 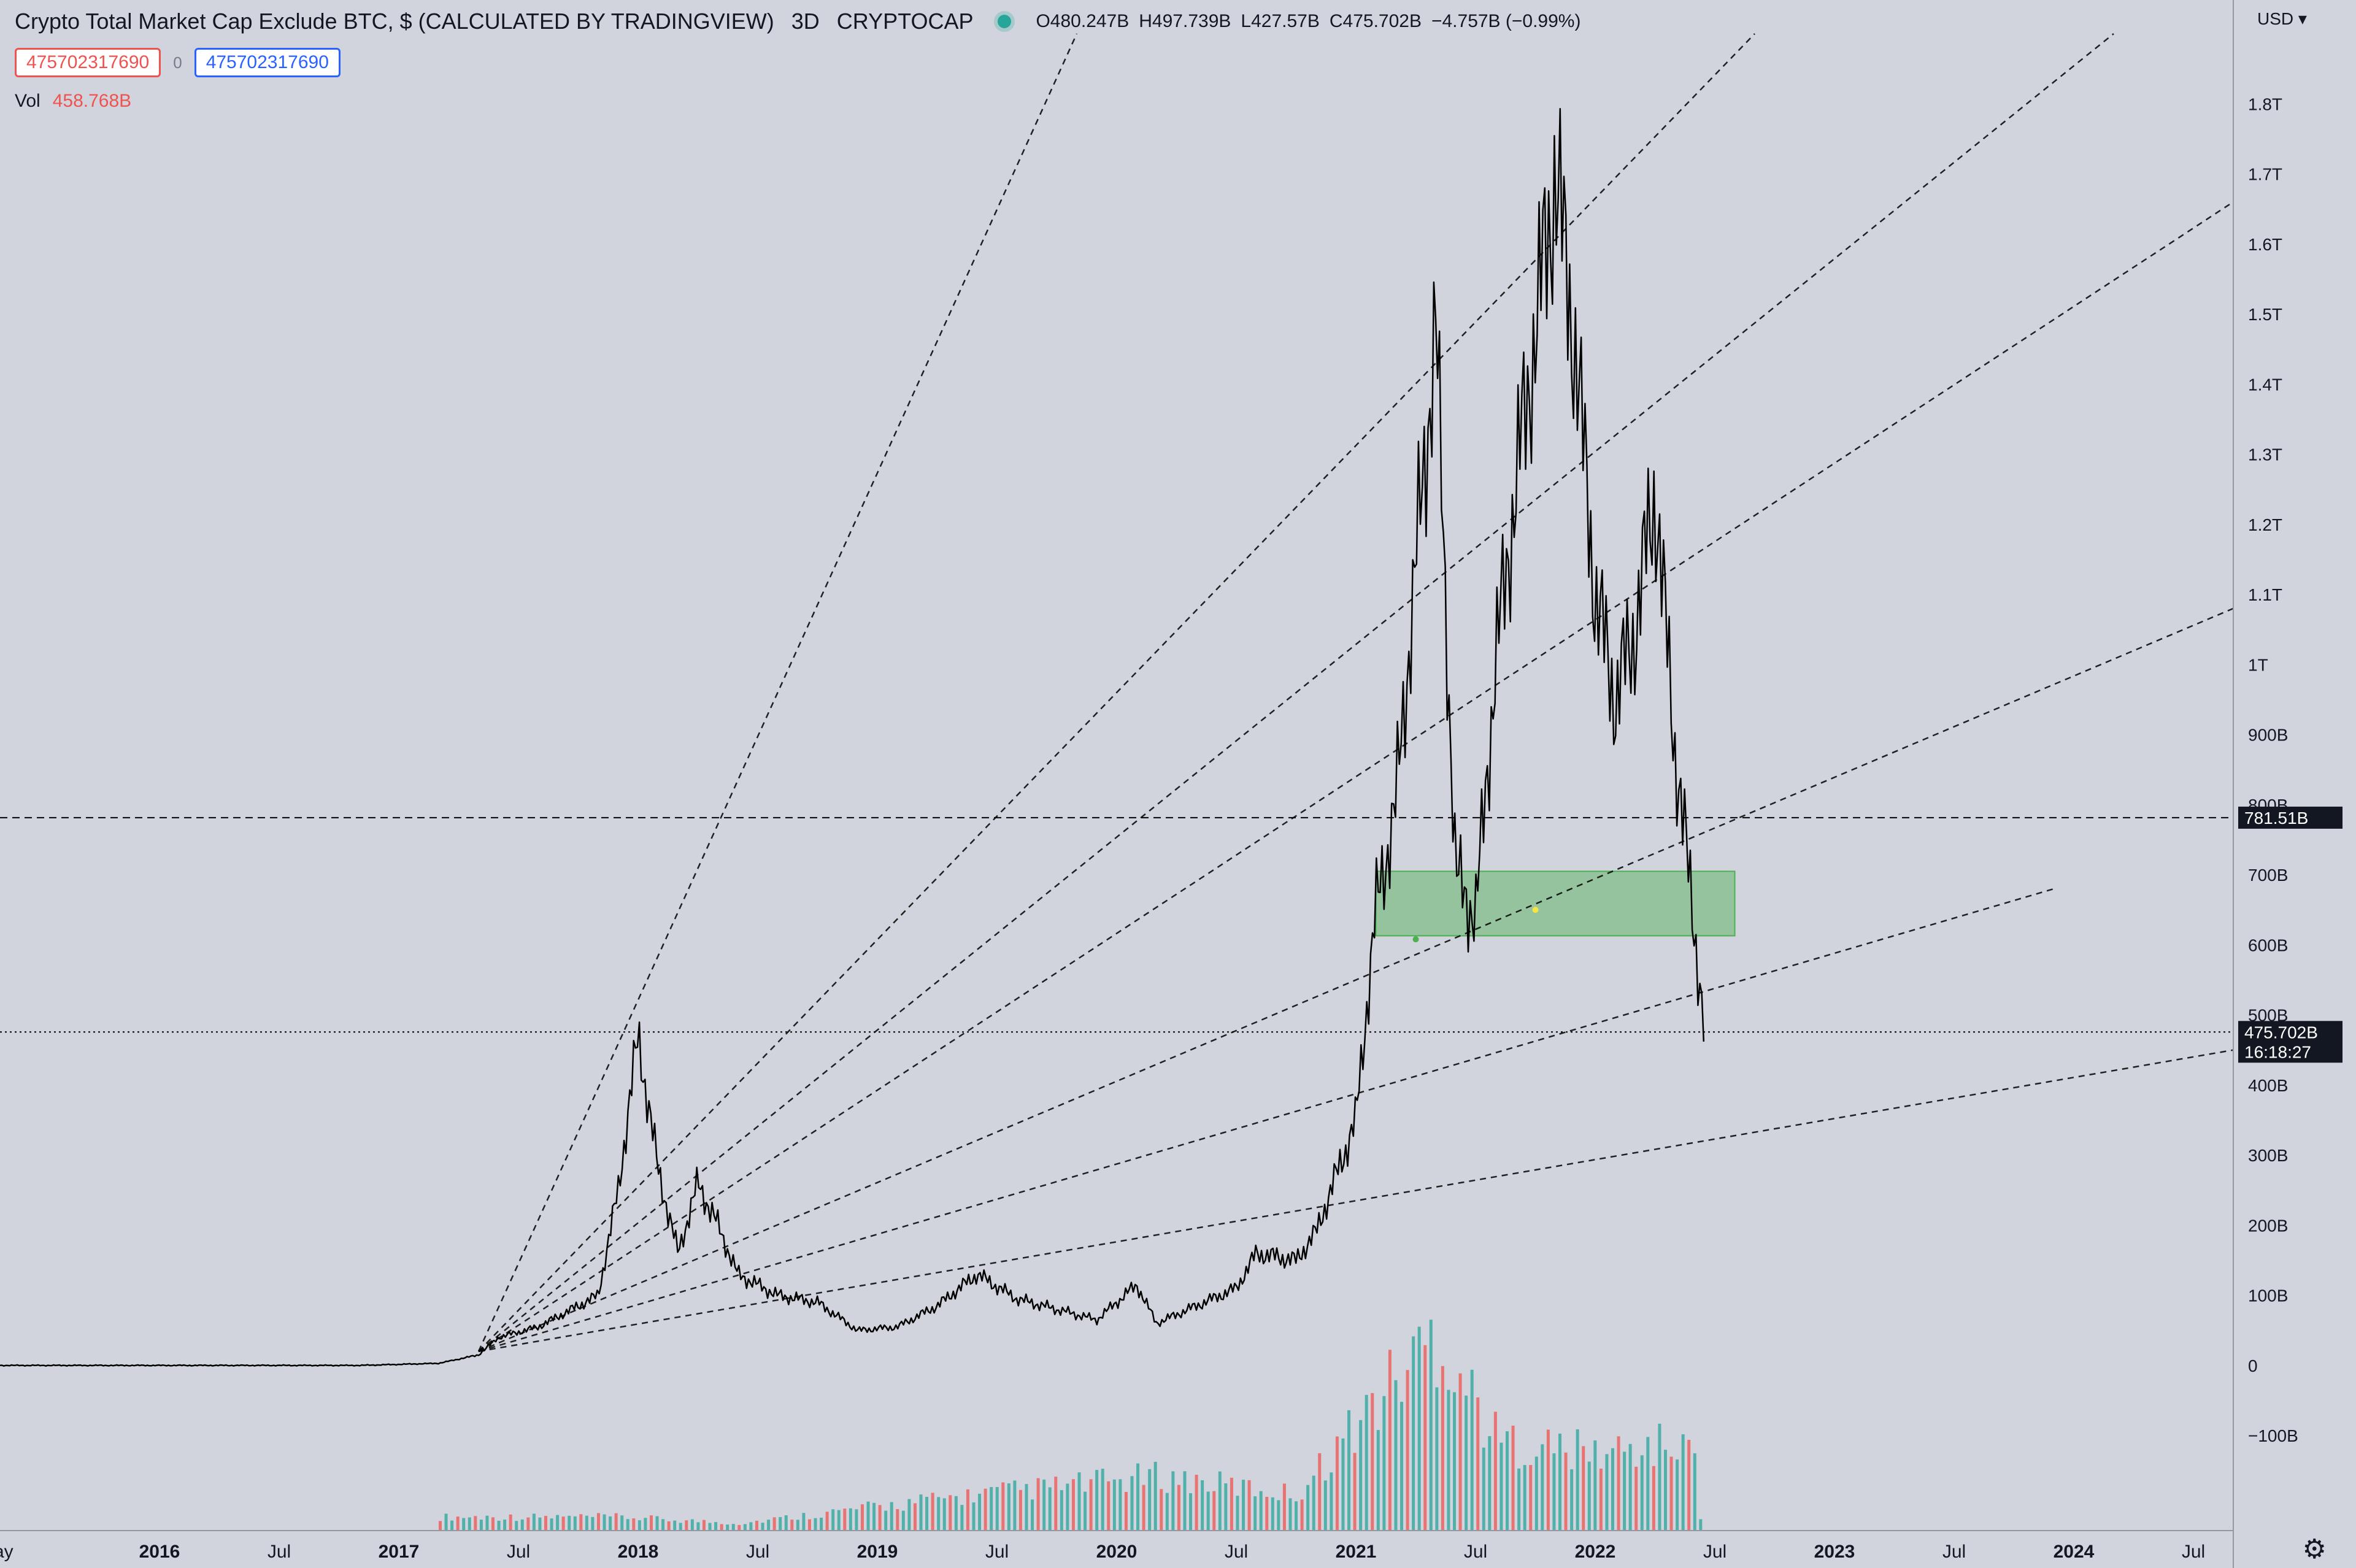 What do you see at coordinates (2277, 1051) in the screenshot?
I see `countdown-label-1: 16:18:27` at bounding box center [2277, 1051].